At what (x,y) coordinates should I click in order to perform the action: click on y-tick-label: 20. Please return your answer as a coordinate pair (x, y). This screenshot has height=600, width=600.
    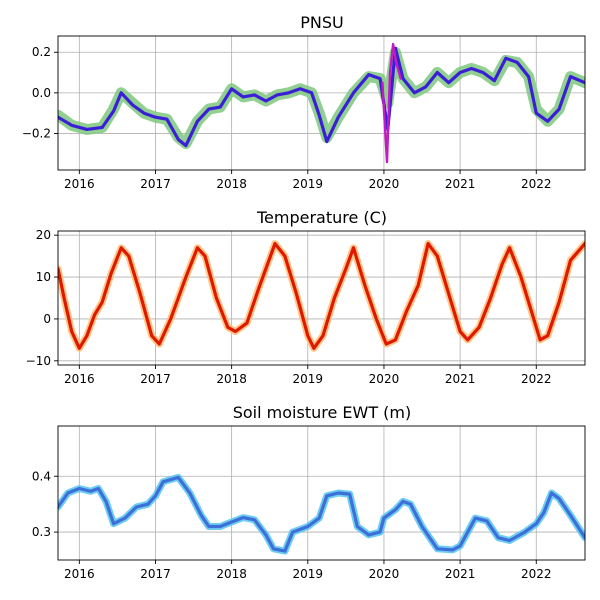
    Looking at the image, I should click on (43, 235).